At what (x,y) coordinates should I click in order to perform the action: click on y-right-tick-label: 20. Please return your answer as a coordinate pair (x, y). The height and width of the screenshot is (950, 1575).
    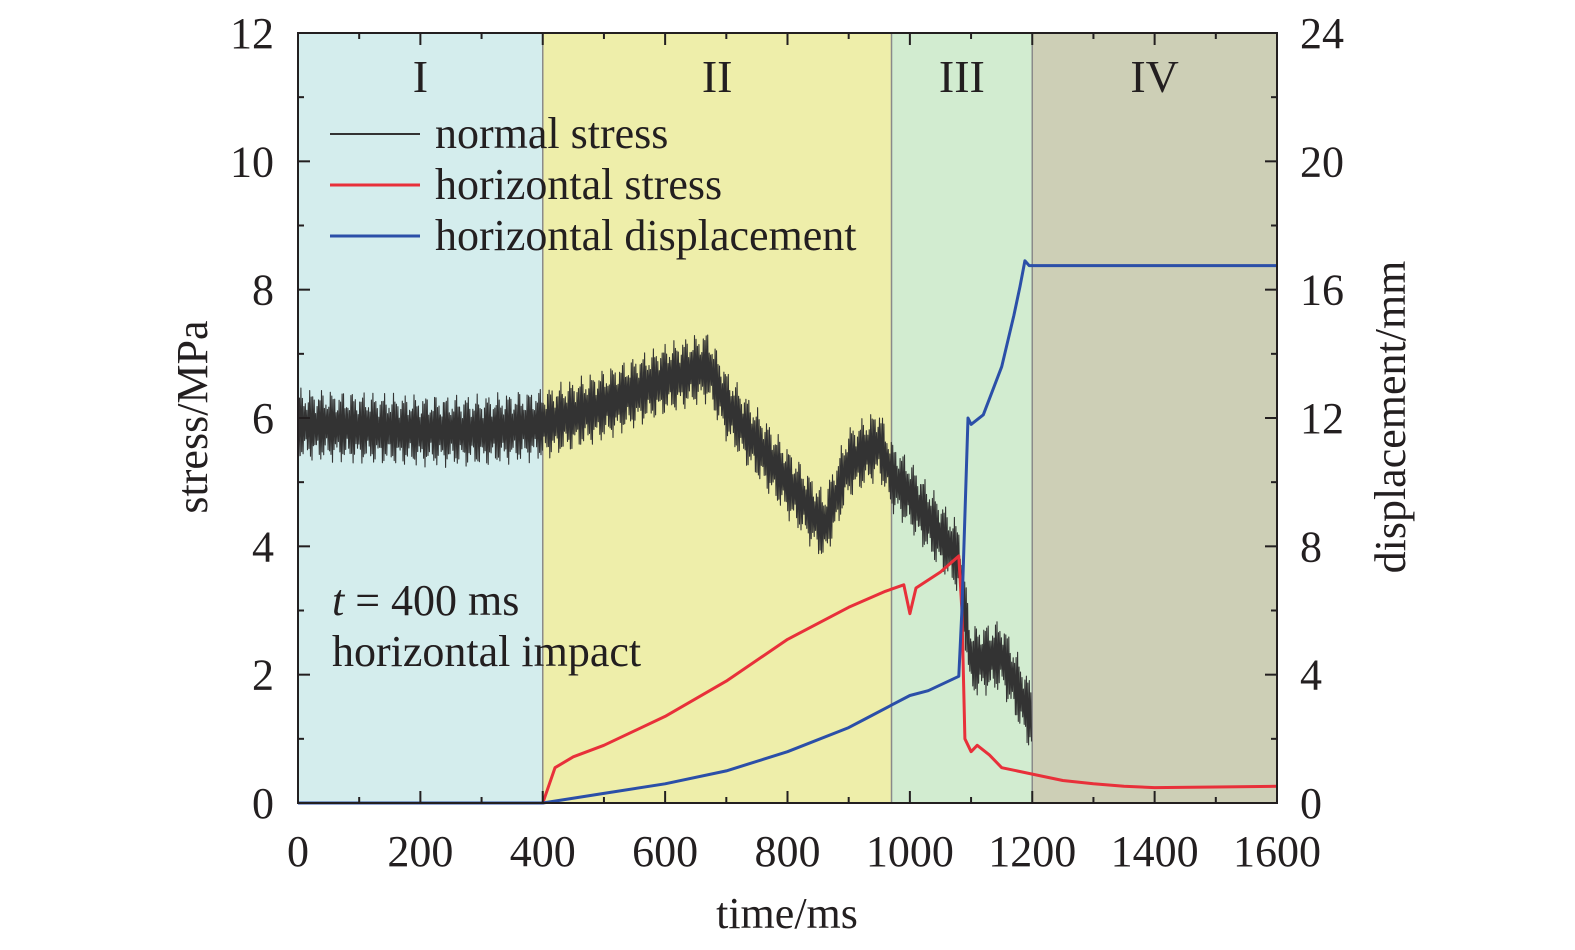
    Looking at the image, I should click on (1322, 161).